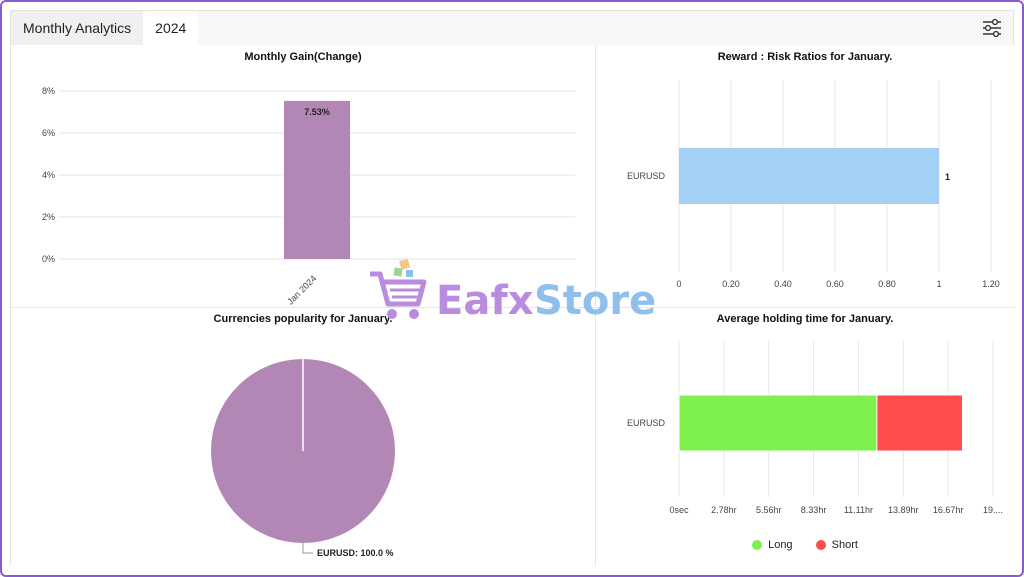 Image resolution: width=1024 pixels, height=577 pixels. What do you see at coordinates (513, 28) in the screenshot?
I see `tab-bar: Monthly Analytics 2024` at bounding box center [513, 28].